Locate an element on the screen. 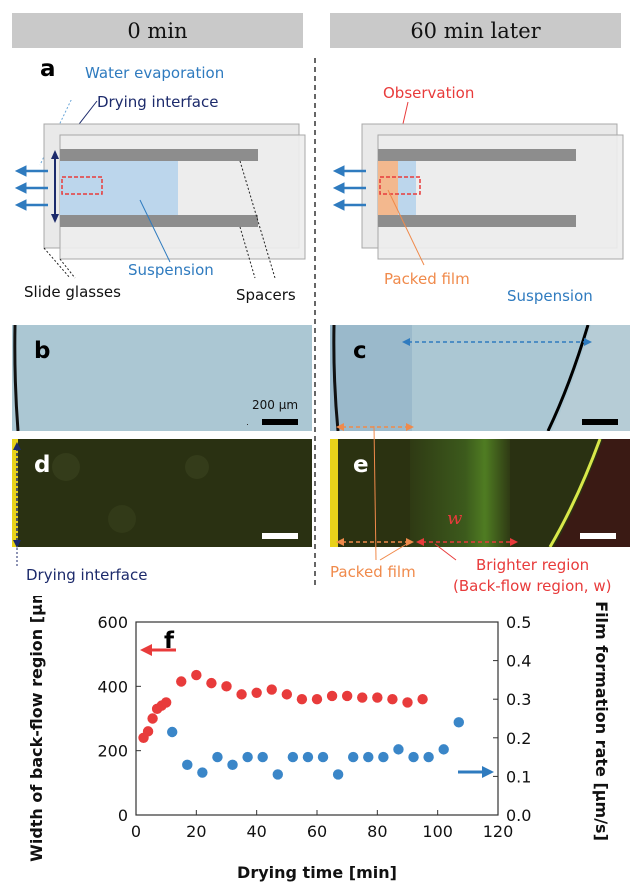 The image size is (632, 884). x-axis-label: Drying time [min] is located at coordinates (317, 872).